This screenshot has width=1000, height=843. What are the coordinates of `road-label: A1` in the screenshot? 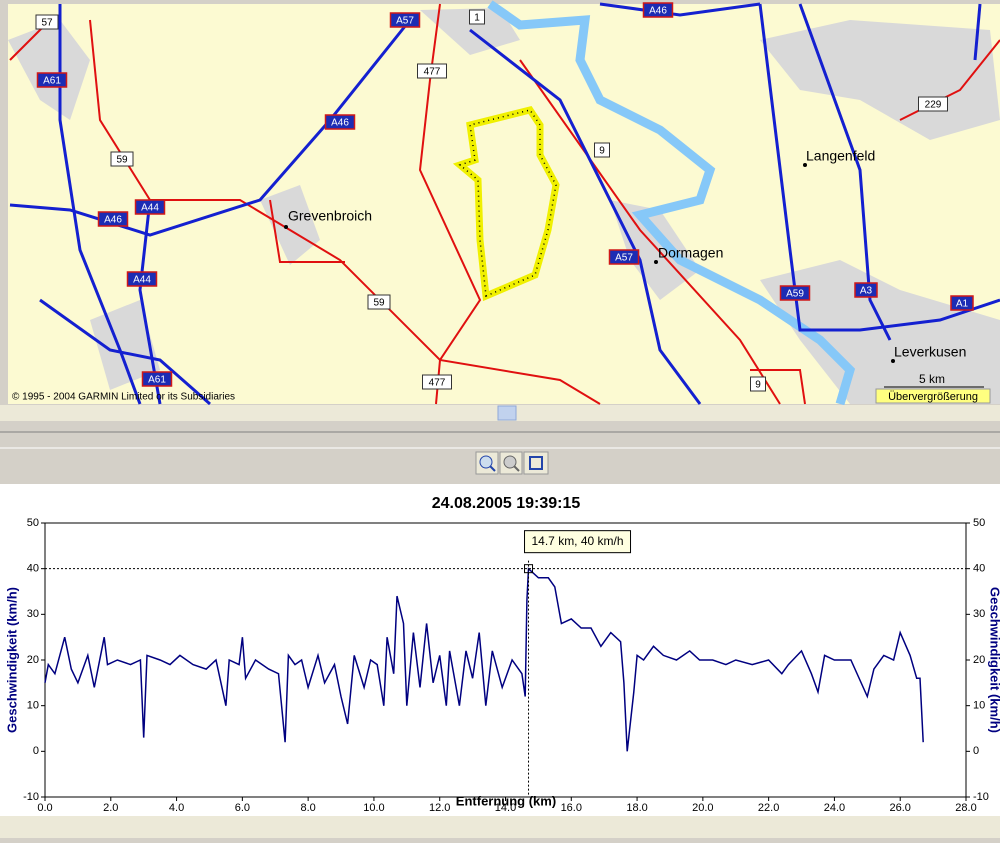 It's located at (962, 304).